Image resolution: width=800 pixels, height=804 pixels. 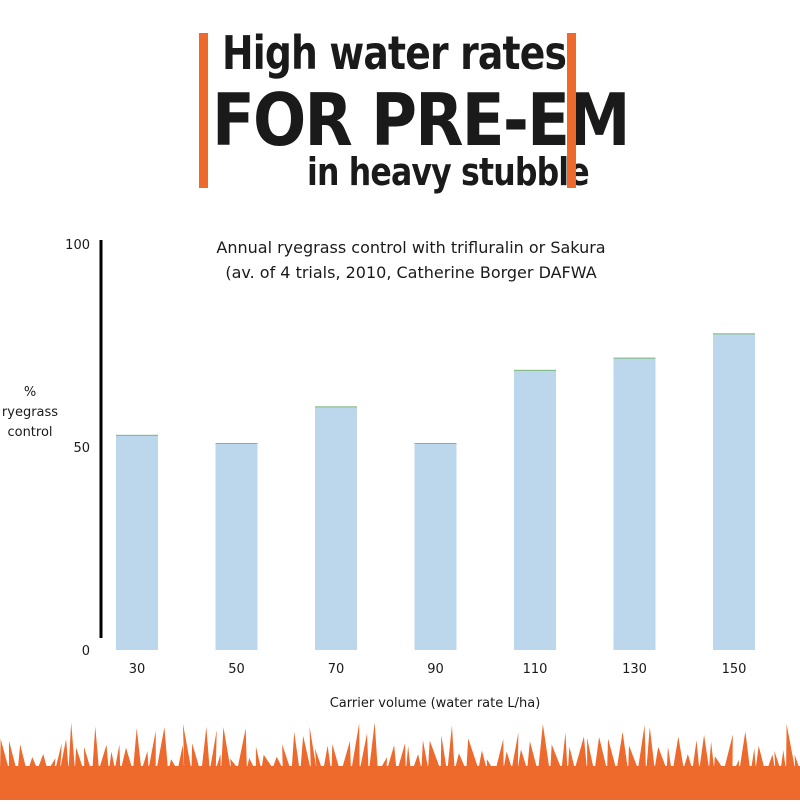 I want to click on x-axis-label: Carrier volume (water rate L/ha), so click(x=435, y=703).